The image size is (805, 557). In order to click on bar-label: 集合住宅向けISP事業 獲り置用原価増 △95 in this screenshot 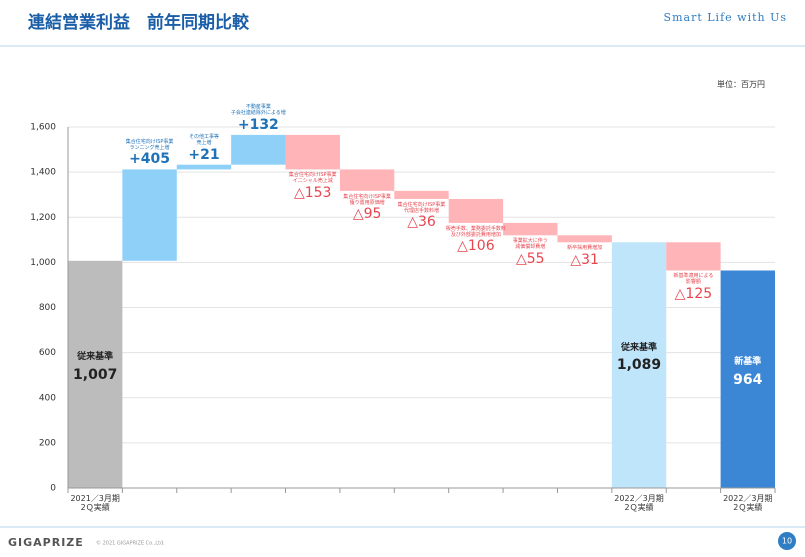, I will do `click(367, 208)`.